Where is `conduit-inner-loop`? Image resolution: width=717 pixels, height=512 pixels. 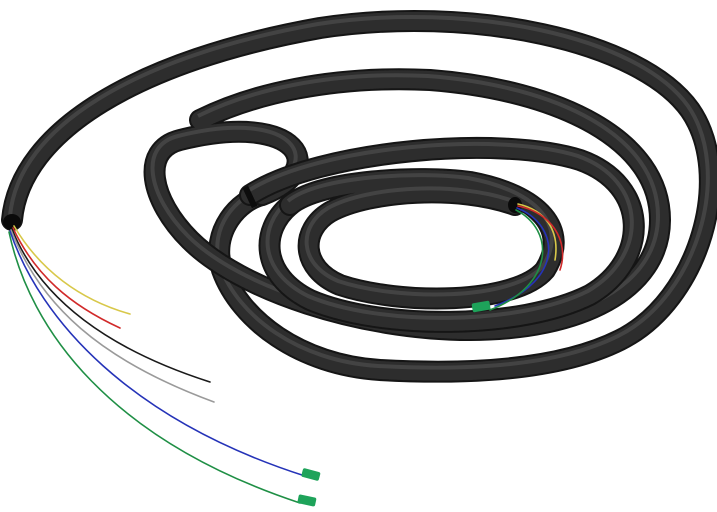
conduit-inner-loop is located at coordinates (422, 239).